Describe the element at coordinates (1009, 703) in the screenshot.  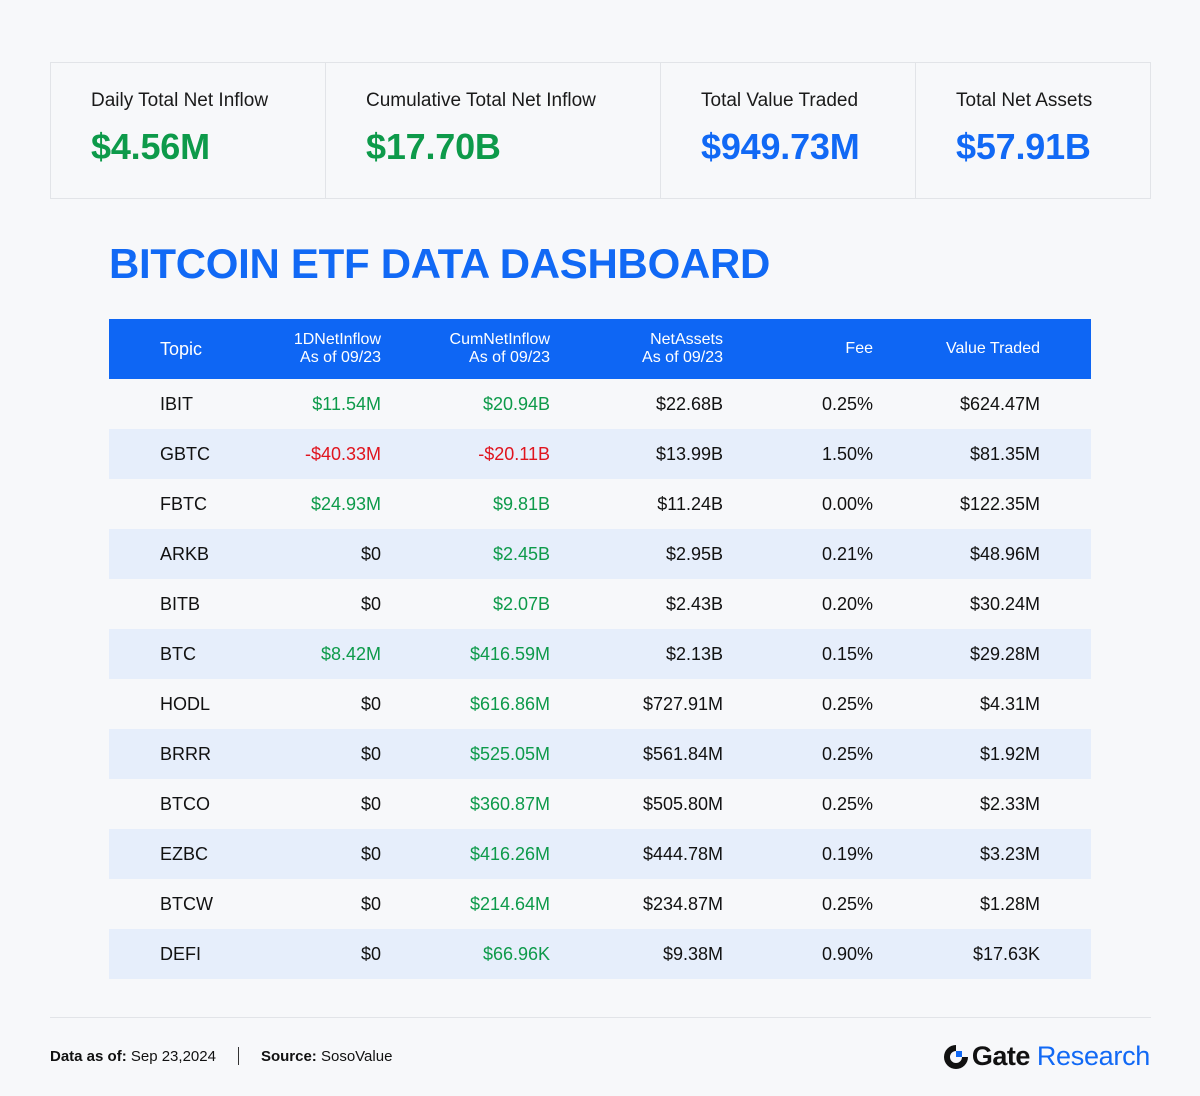
I see `cell-value-traded: $4.31M` at that location.